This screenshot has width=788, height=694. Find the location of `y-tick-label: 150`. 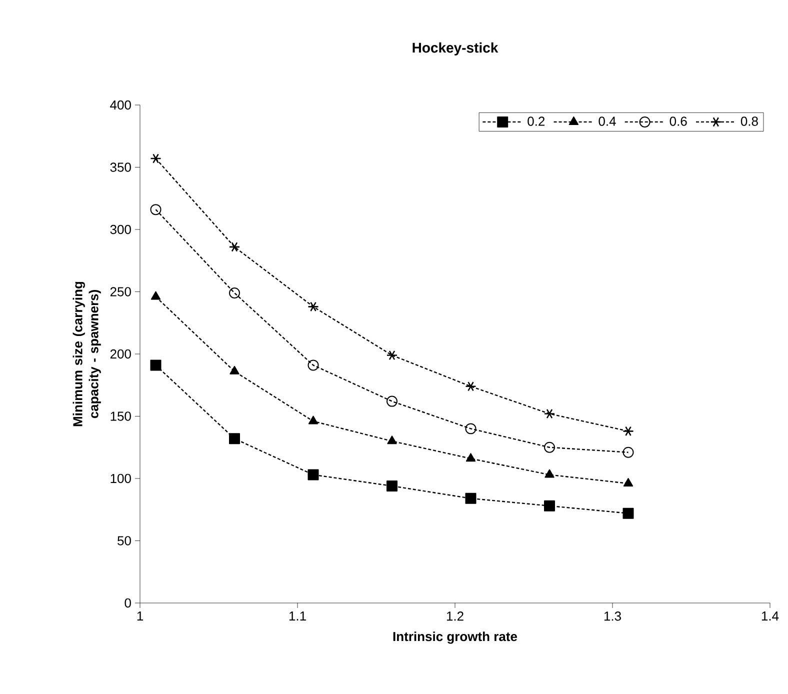

y-tick-label: 150 is located at coordinates (120, 416).